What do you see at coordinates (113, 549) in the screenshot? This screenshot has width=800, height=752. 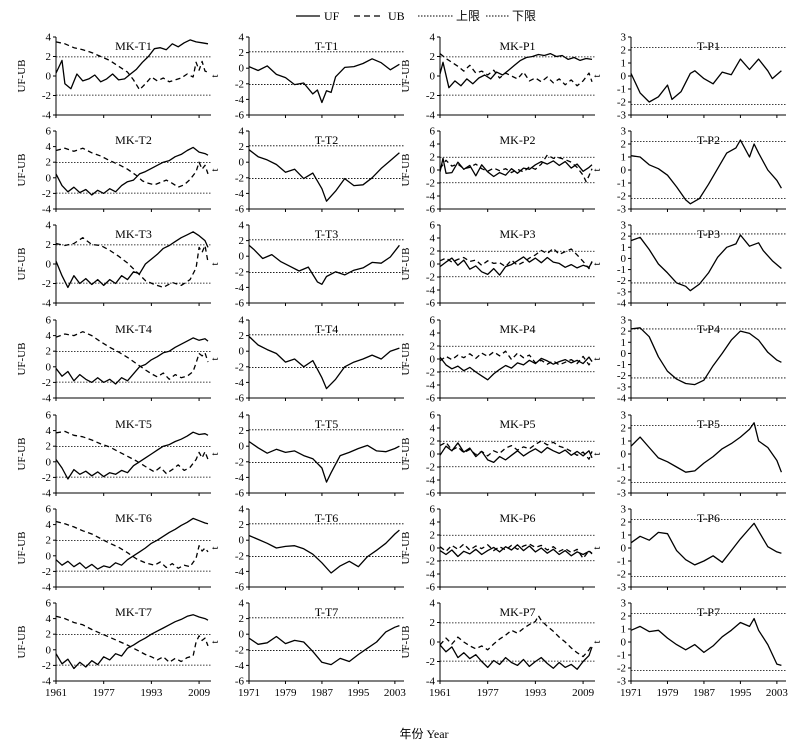 I see `panel-mk-t6: -4 -2 0 2 4 6 UF-UB MK-T6` at bounding box center [113, 549].